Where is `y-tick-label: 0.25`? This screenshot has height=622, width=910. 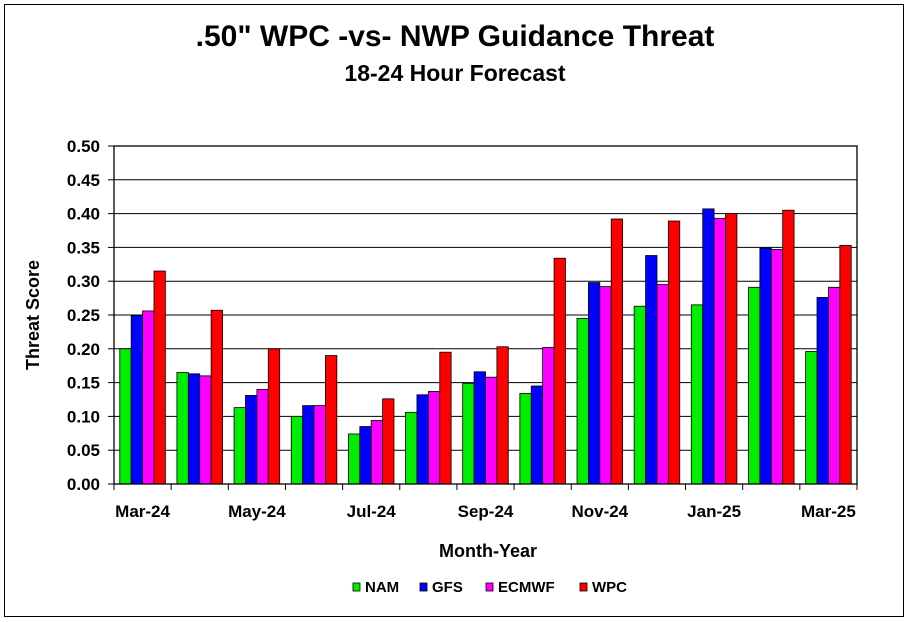 y-tick-label: 0.25 is located at coordinates (83, 315).